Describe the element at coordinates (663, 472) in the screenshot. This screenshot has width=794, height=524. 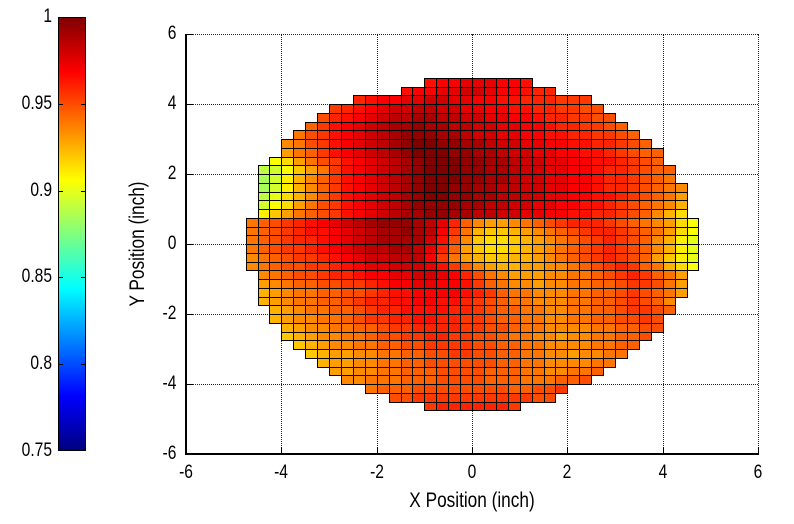
I see `x-tick-label: 4` at that location.